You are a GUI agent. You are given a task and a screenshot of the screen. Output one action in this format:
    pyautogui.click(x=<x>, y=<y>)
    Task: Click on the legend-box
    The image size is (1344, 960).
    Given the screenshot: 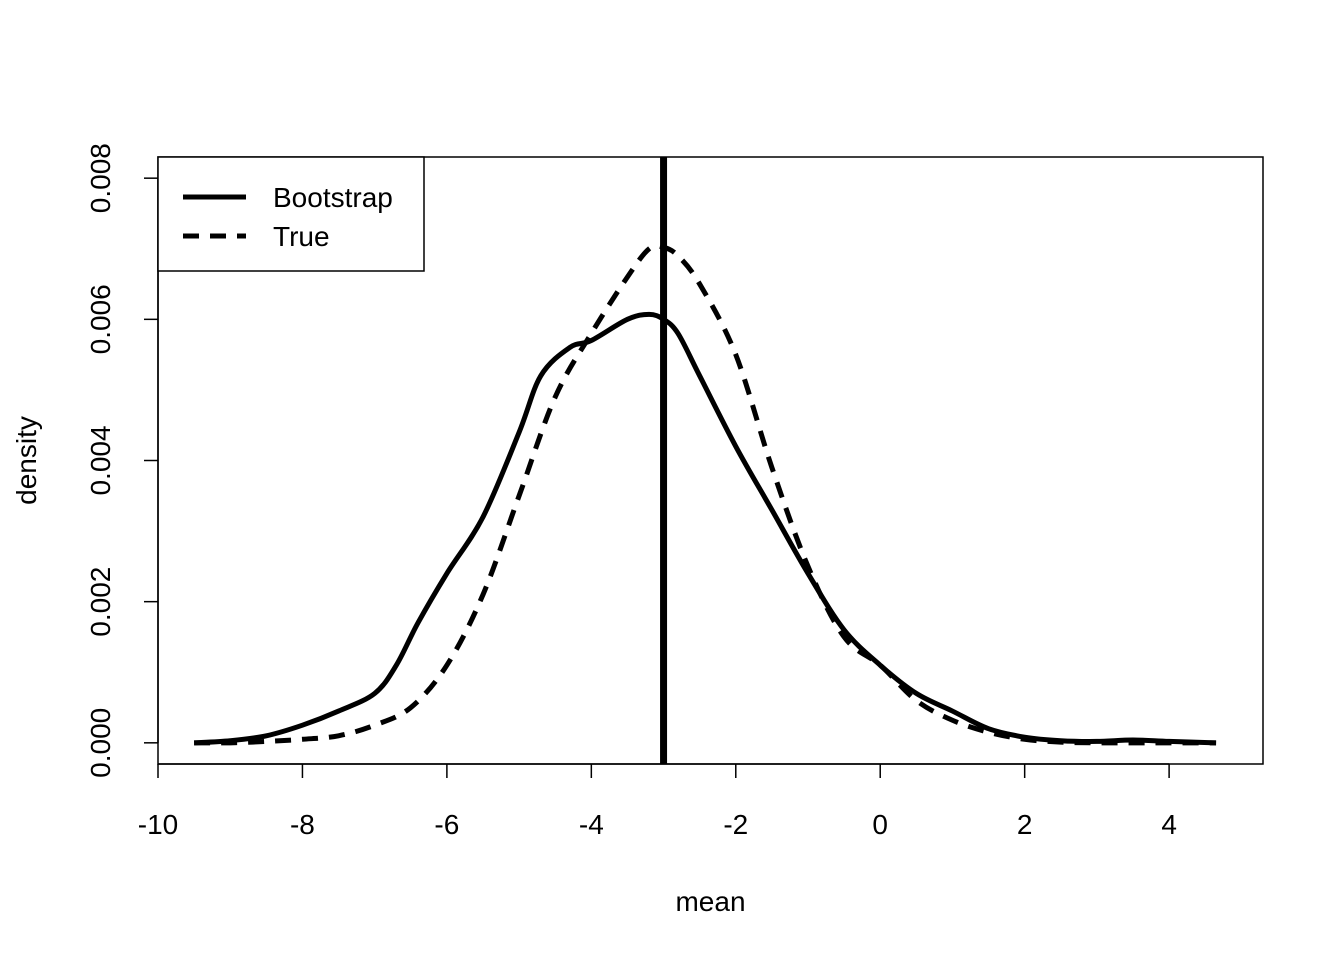 What is the action you would take?
    pyautogui.click(x=291, y=214)
    